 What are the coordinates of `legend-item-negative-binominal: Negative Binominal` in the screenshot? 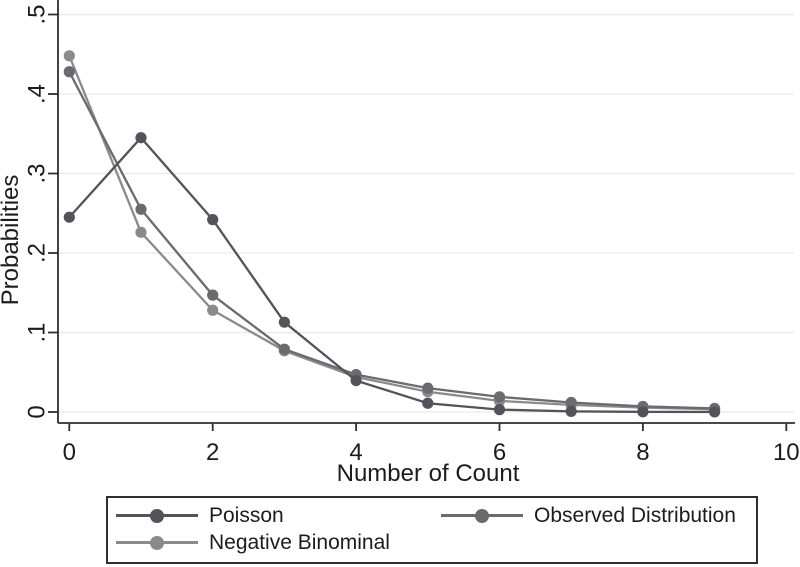 It's located at (278, 542).